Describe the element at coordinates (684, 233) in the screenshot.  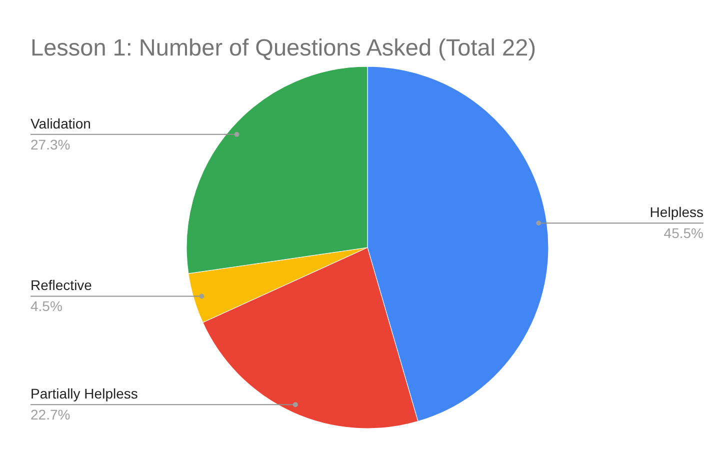
I see `data-label: 45.5%` at that location.